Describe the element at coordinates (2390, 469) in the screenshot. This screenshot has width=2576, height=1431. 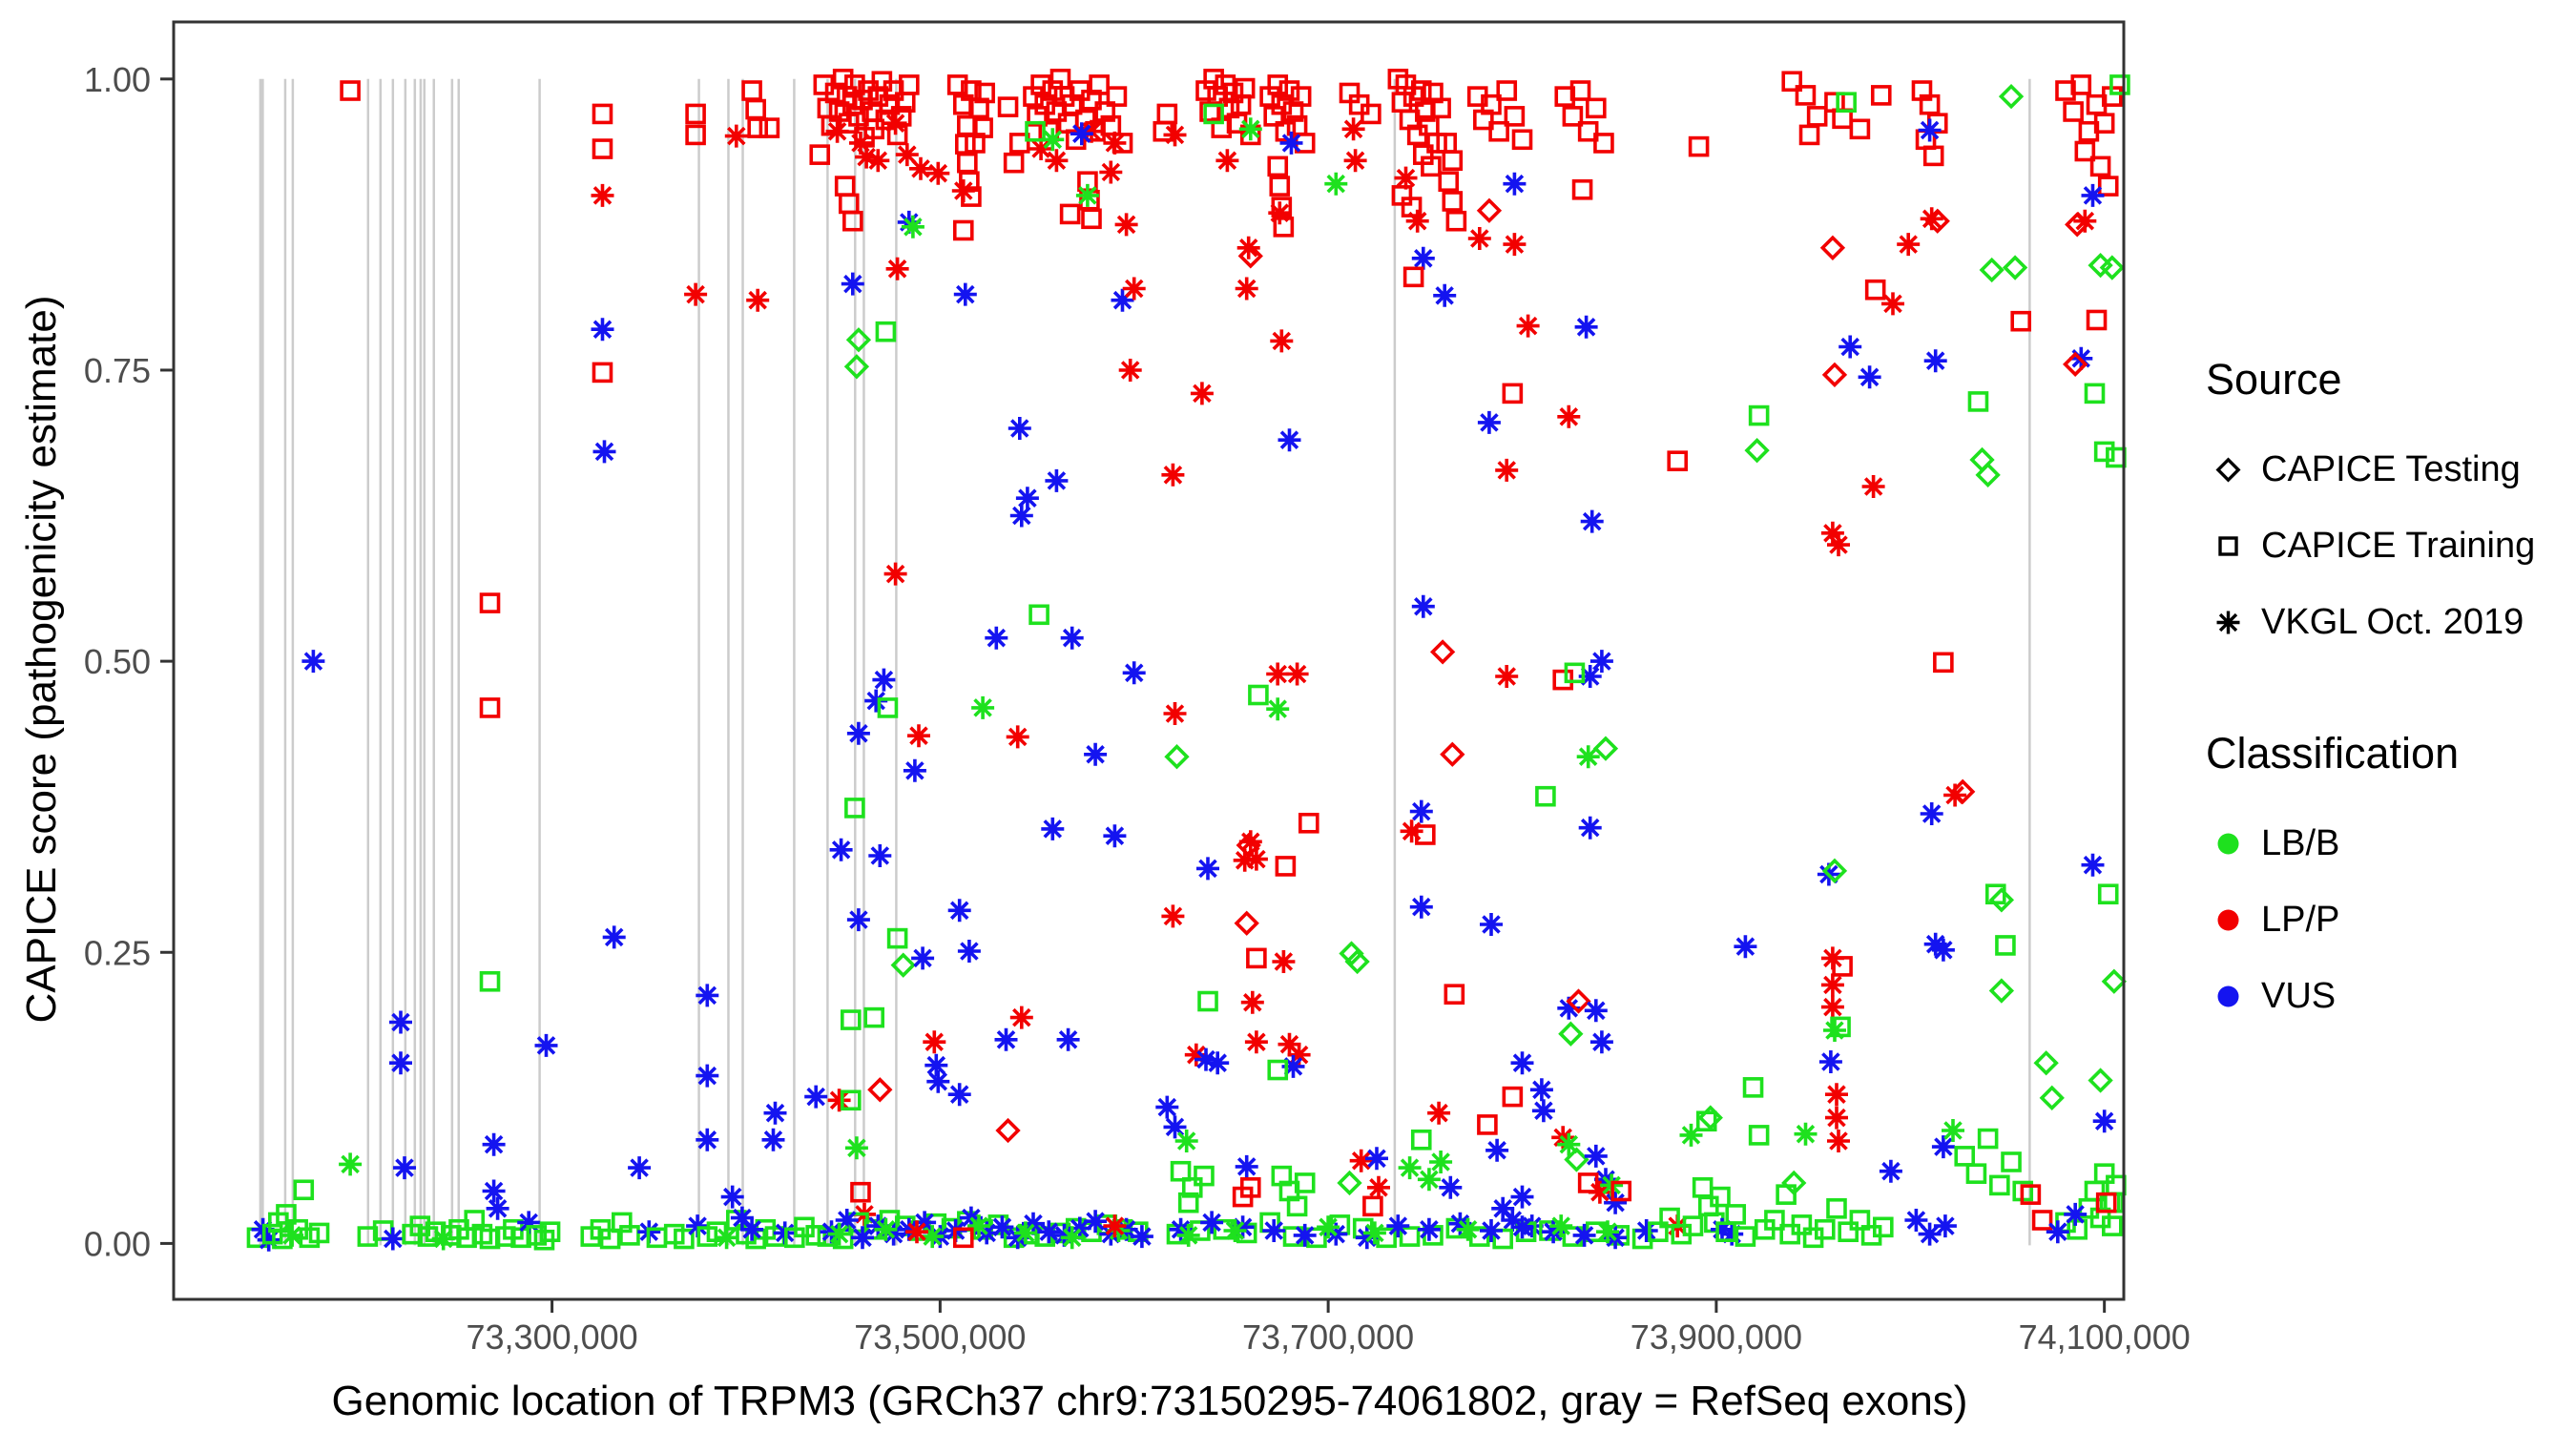
I see `legend-item-capice-testing: CAPICE Testing` at that location.